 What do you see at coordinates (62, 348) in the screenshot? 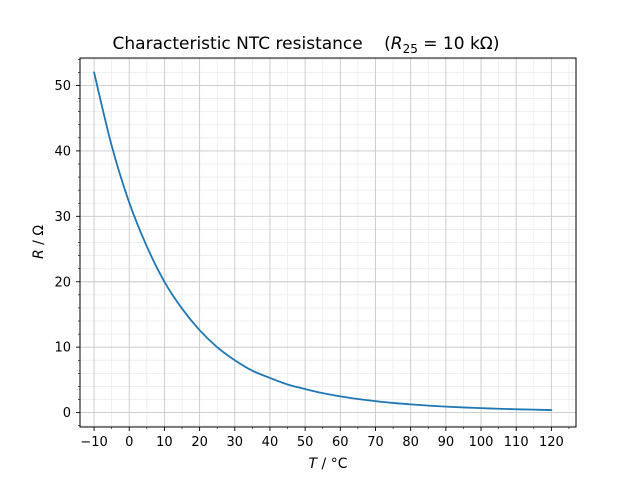
I see `y-tick-label: 10` at bounding box center [62, 348].